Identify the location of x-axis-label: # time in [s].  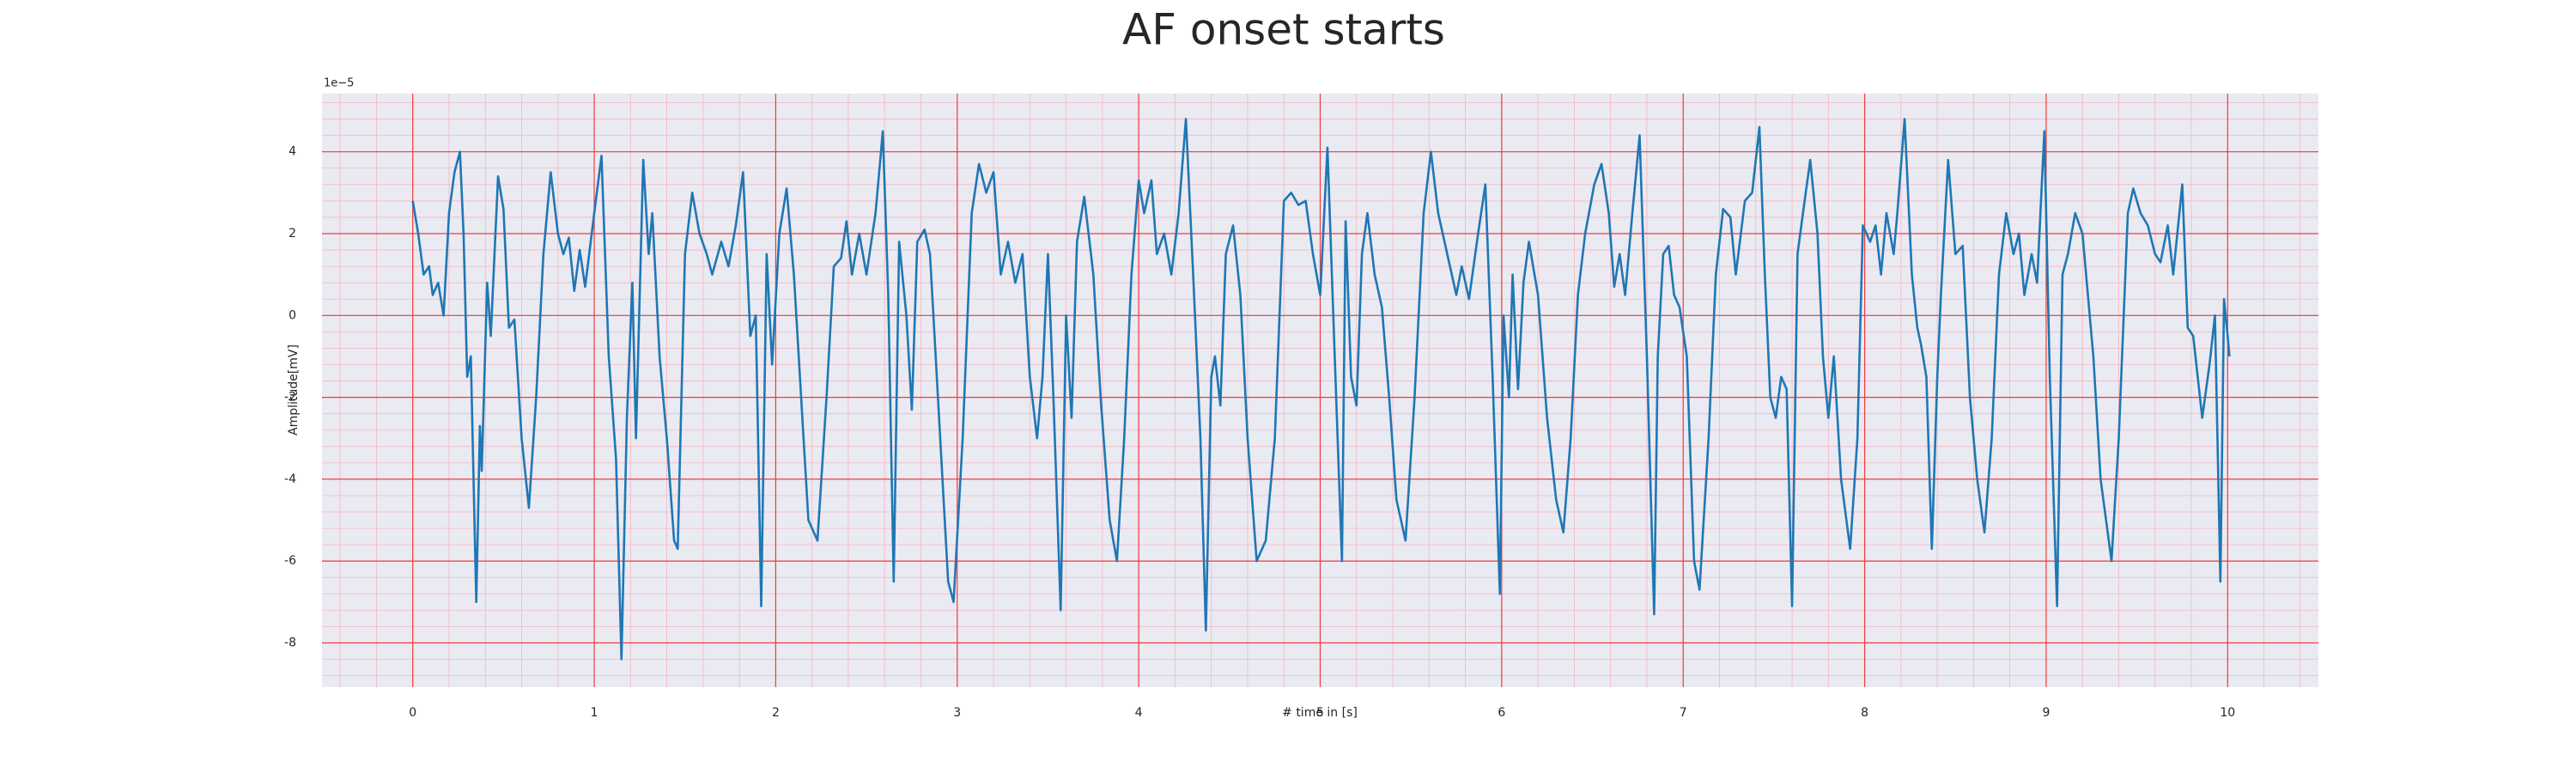
(1320, 713).